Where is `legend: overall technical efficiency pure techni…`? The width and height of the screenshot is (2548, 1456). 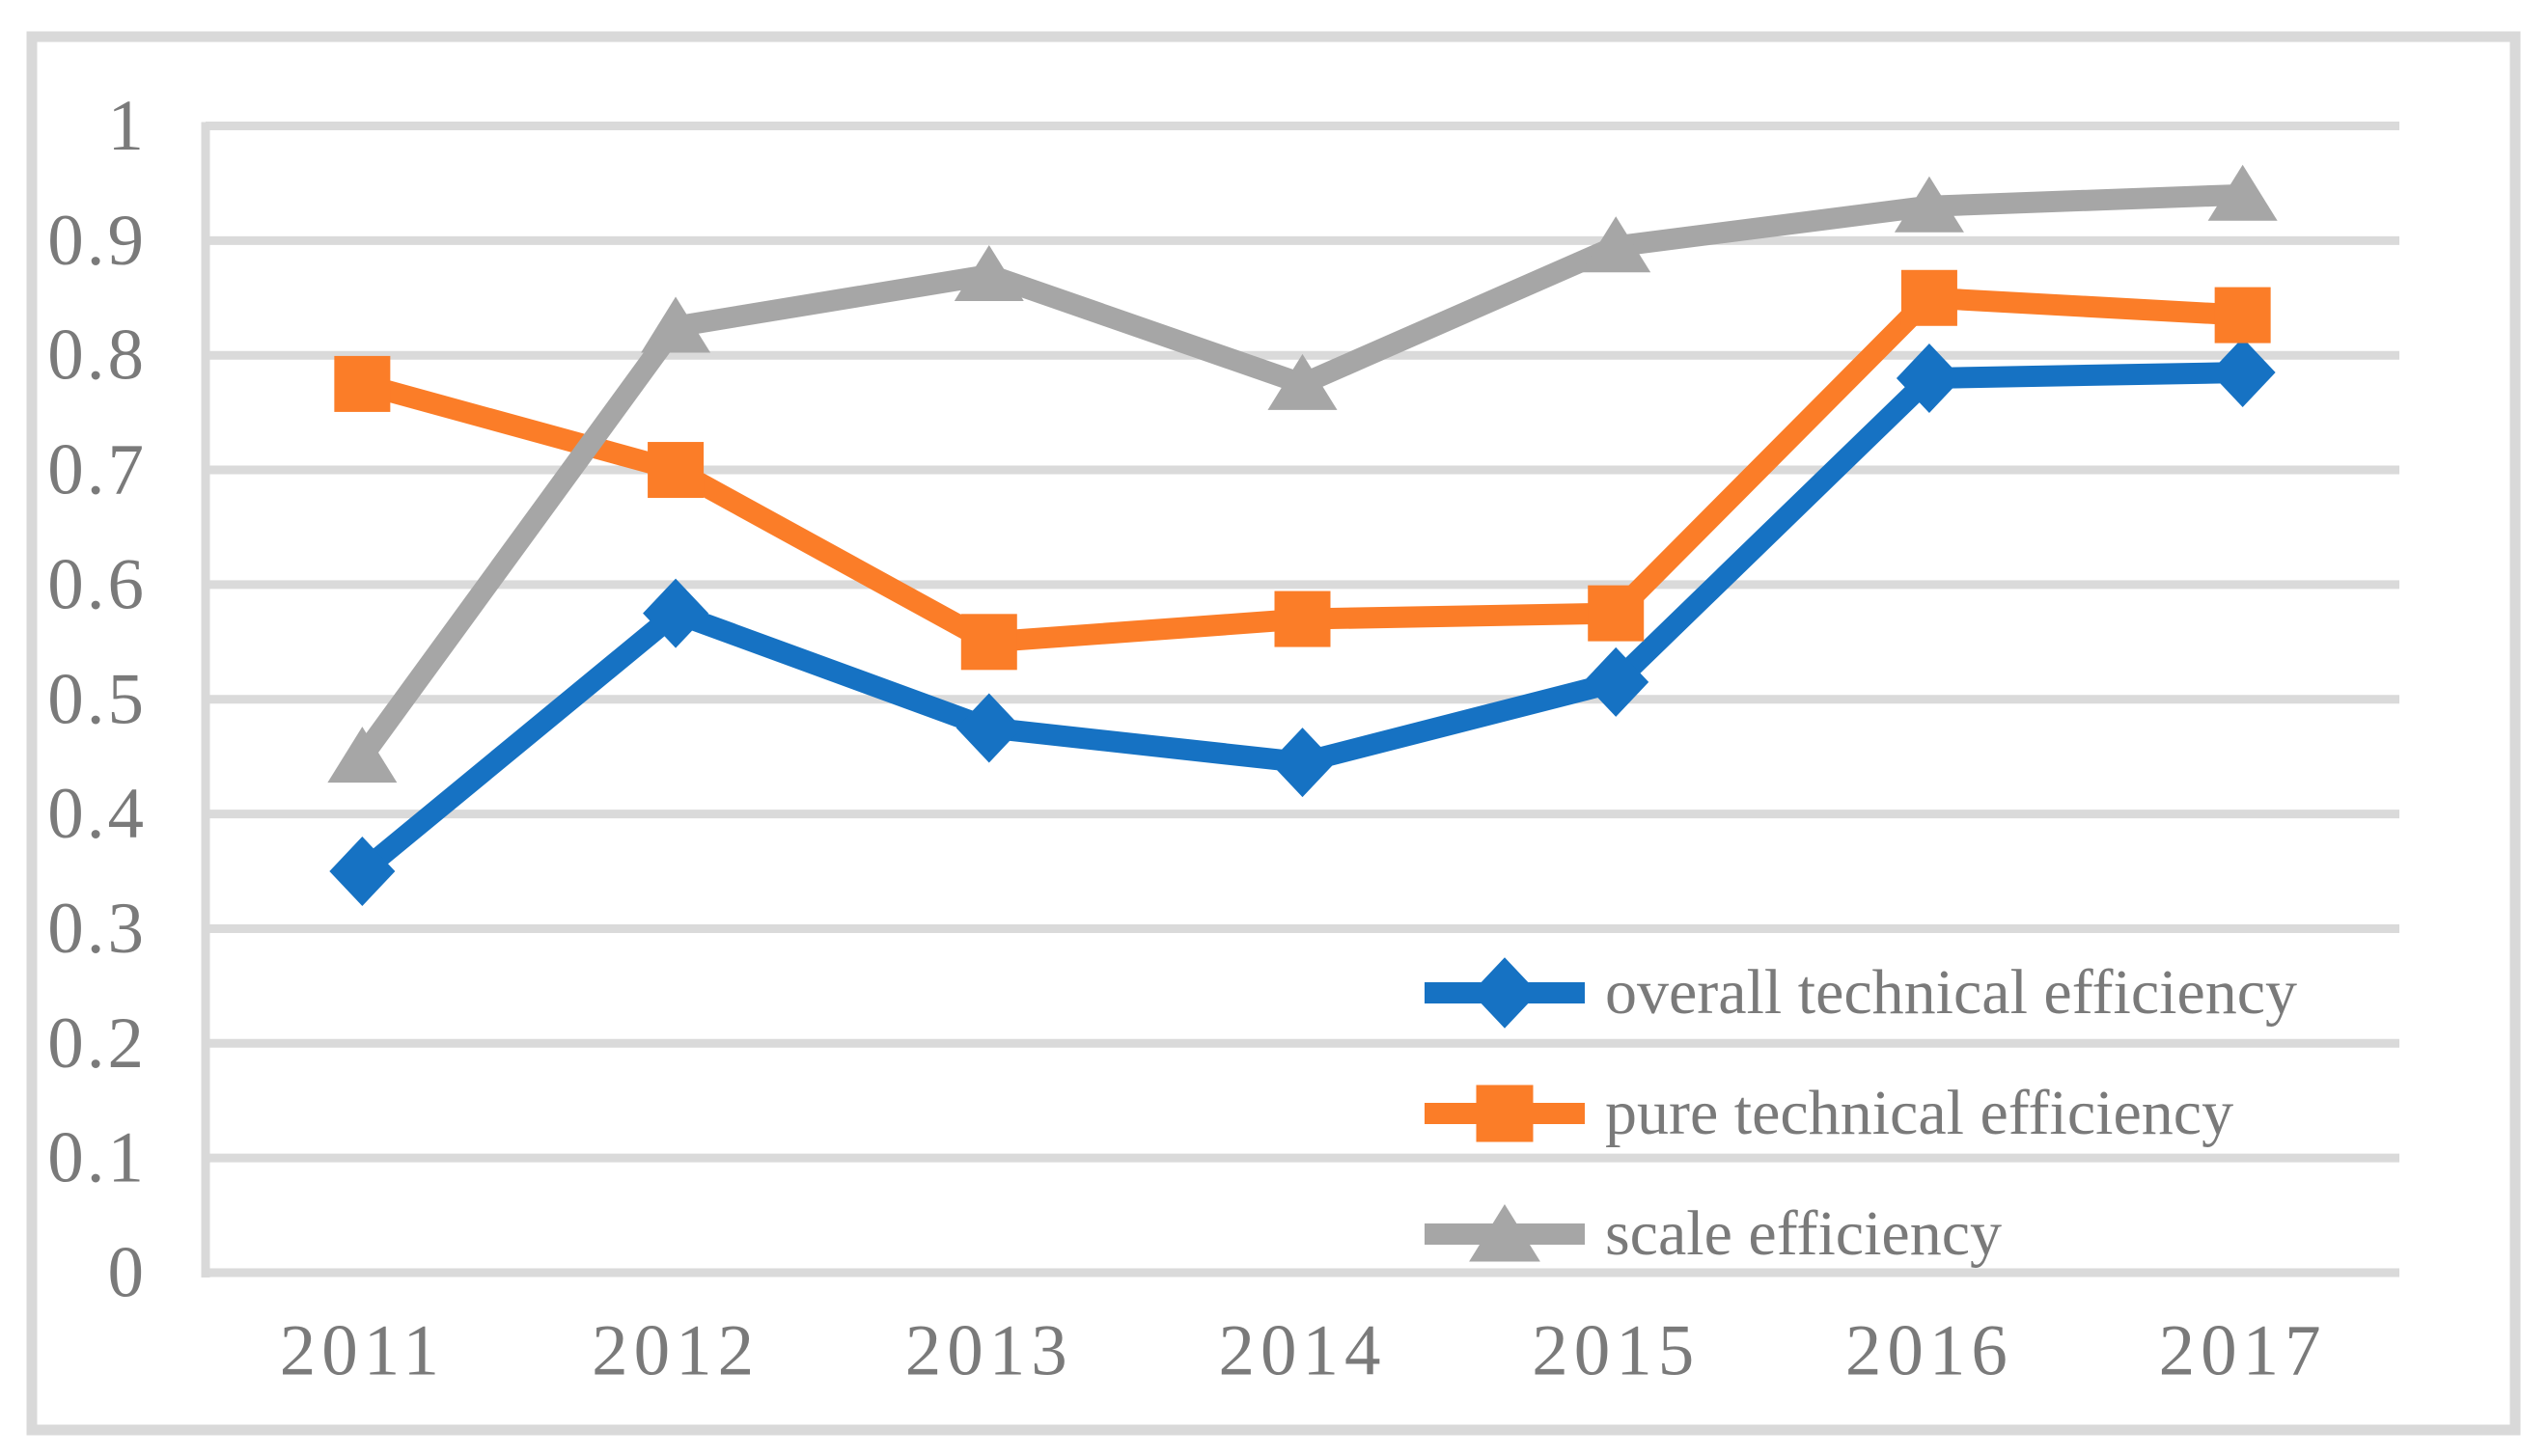
legend: overall technical efficiency pure techni… is located at coordinates (1861, 1113).